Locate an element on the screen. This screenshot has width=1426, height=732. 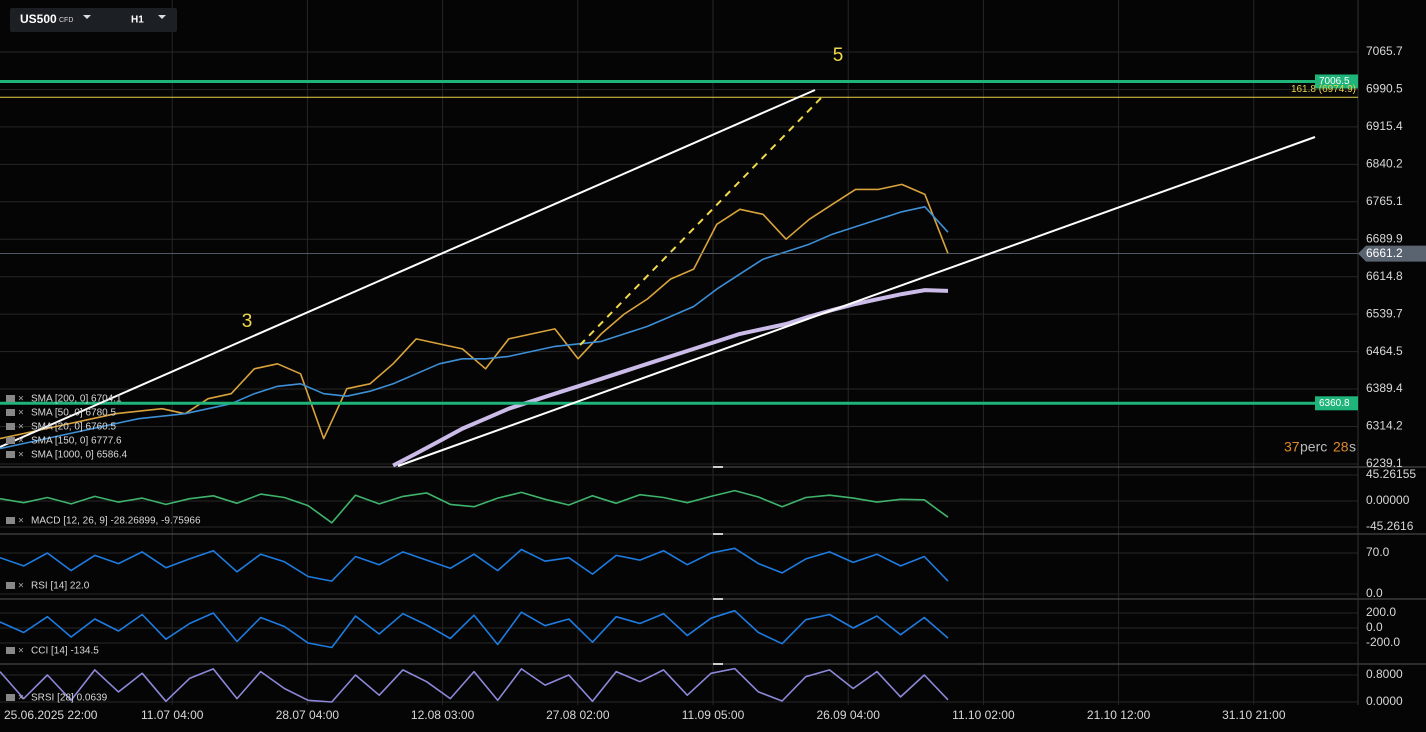
symbol: US500 is located at coordinates (38, 19).